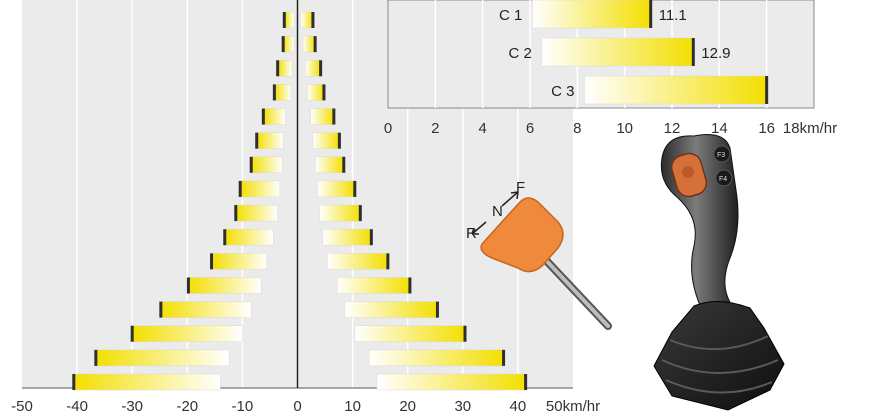  I want to click on inset-plot-frame, so click(601, 54).